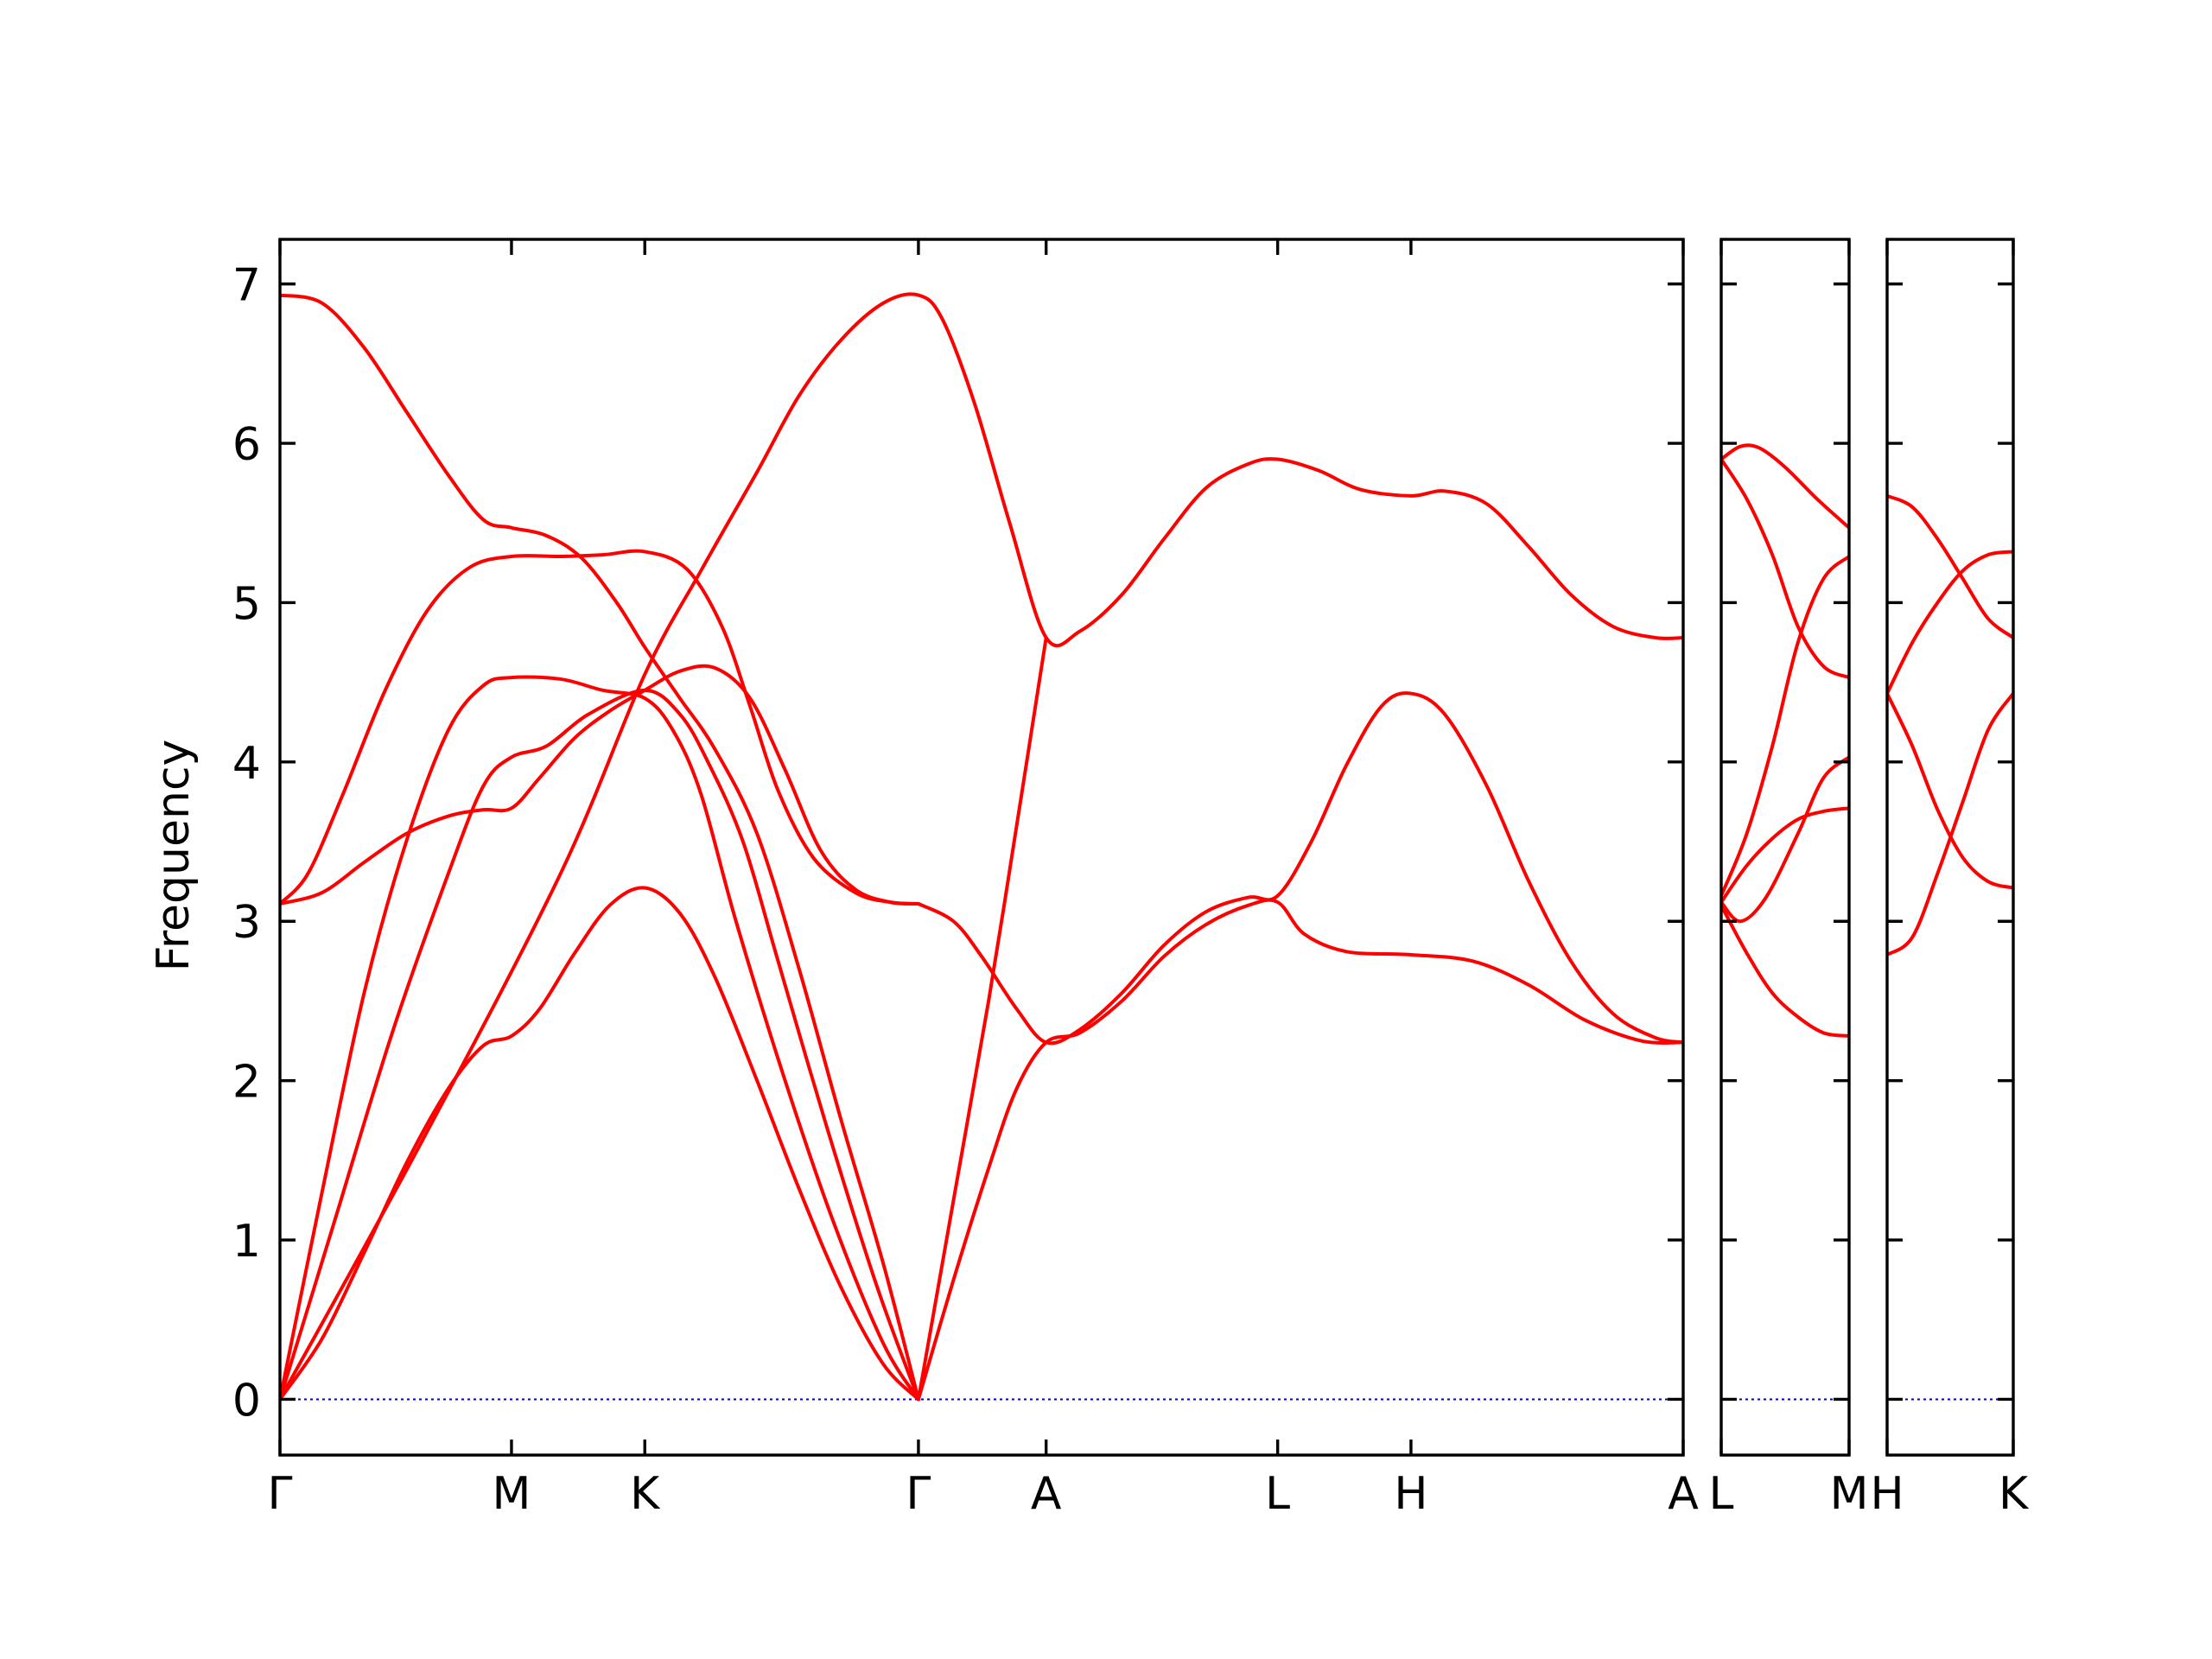 This screenshot has width=2212, height=1659. Describe the element at coordinates (246, 1083) in the screenshot. I see `y-tick-label: 2` at that location.